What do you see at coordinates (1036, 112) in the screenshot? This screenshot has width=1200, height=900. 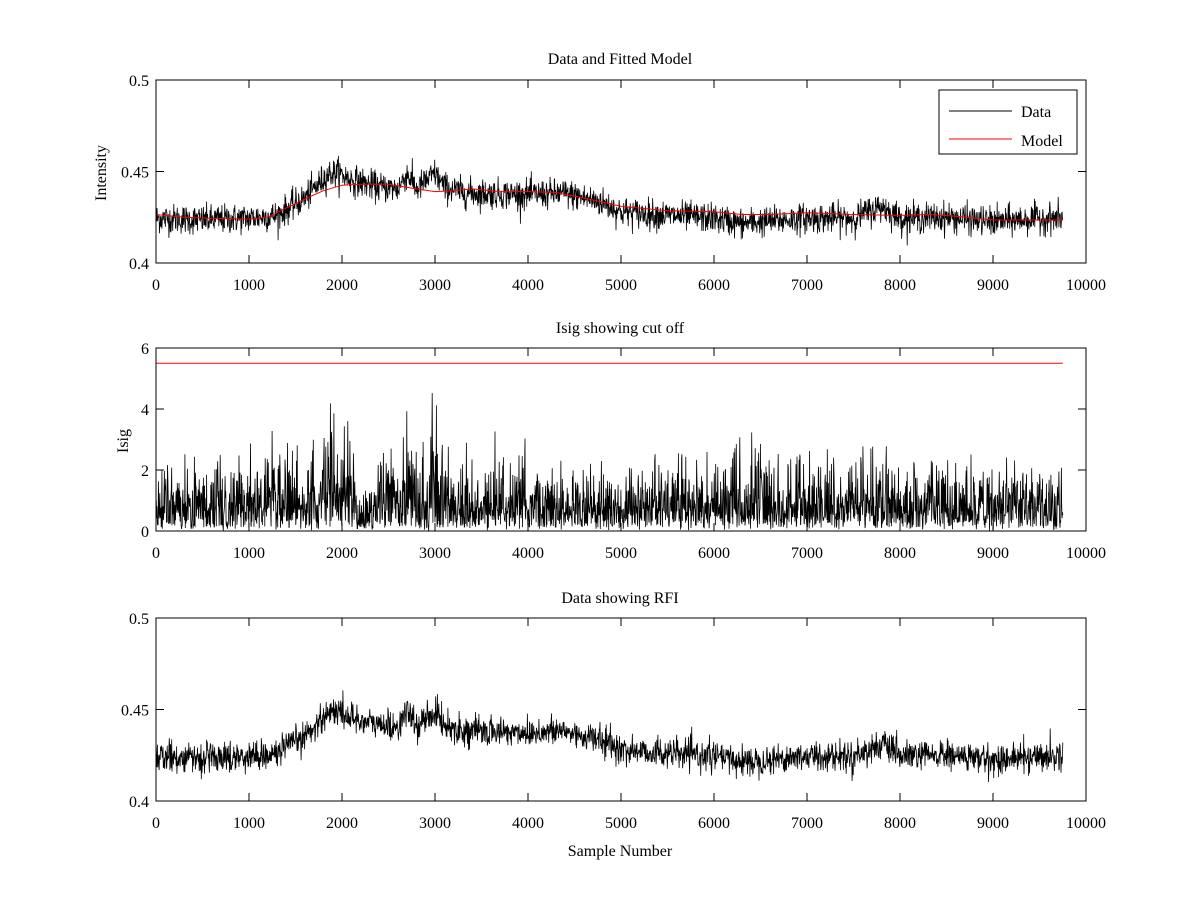 I see `legend-data-label: Data` at bounding box center [1036, 112].